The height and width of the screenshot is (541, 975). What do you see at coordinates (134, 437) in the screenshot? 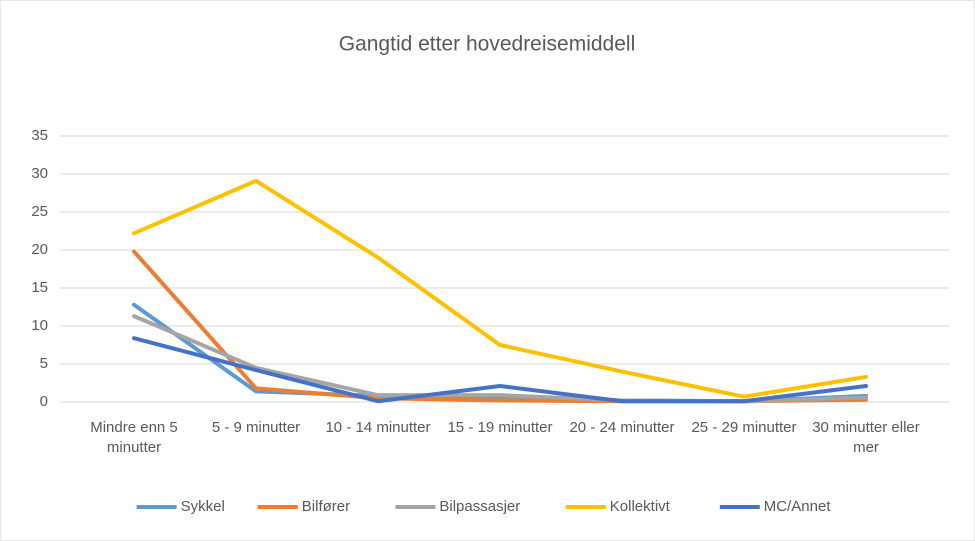
I see `x-tick-label: Mindre enn 5 minutter` at bounding box center [134, 437].